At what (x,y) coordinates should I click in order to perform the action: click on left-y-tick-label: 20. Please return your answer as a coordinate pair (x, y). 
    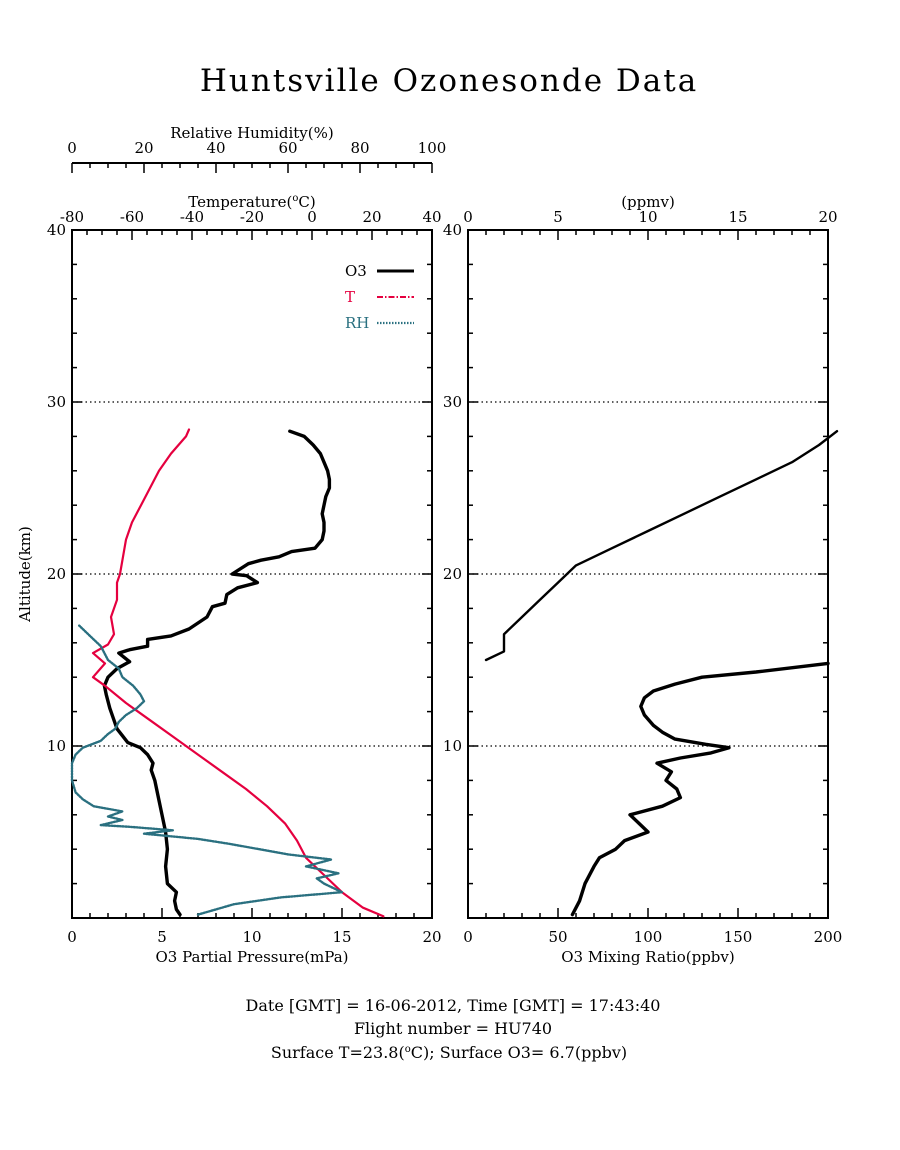
    Looking at the image, I should click on (56, 574).